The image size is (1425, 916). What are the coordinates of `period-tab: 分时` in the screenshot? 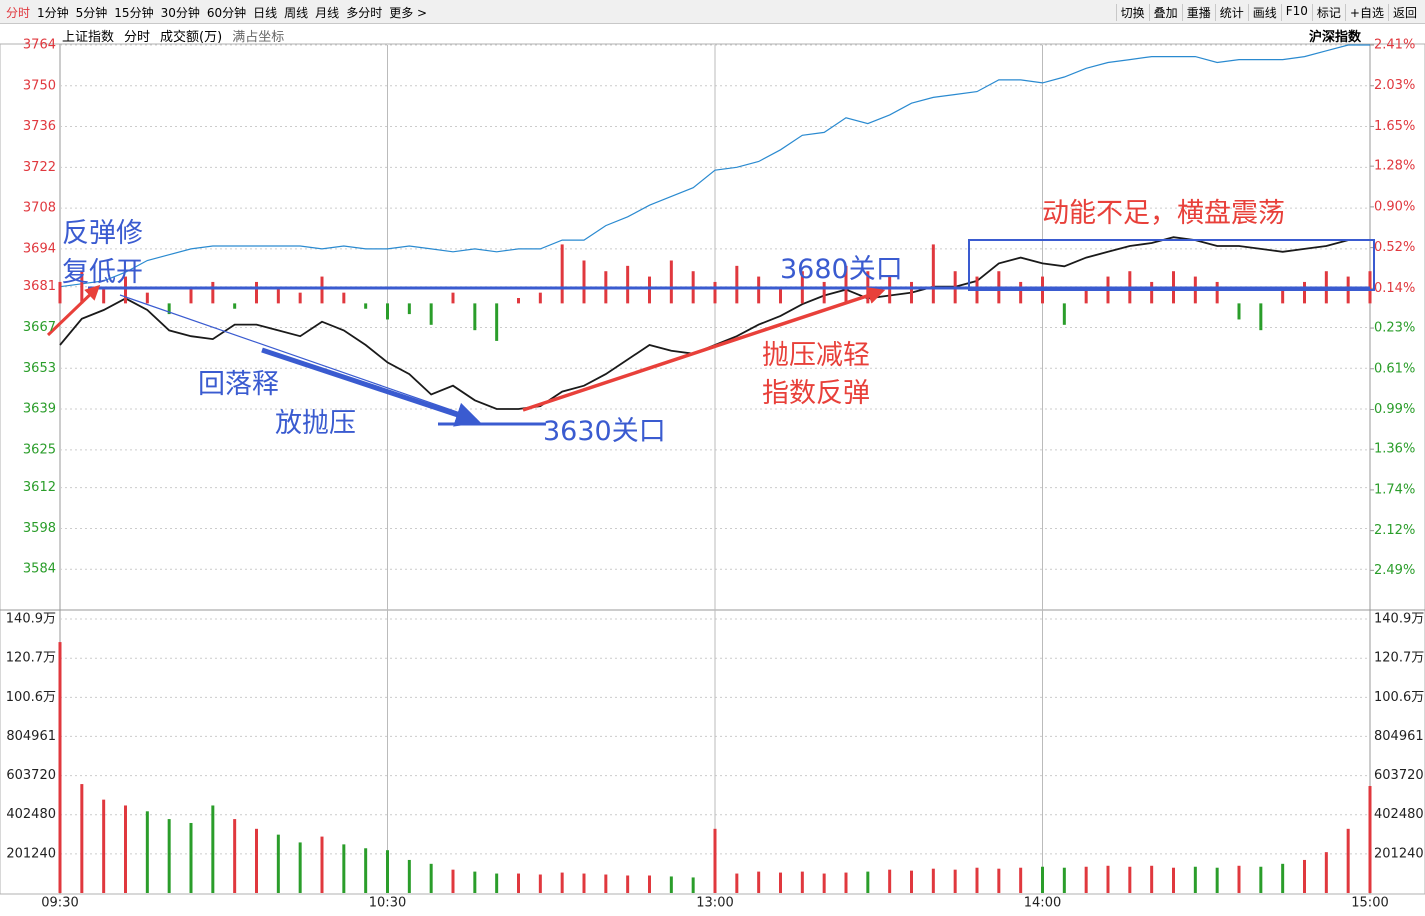 It's located at (18, 13).